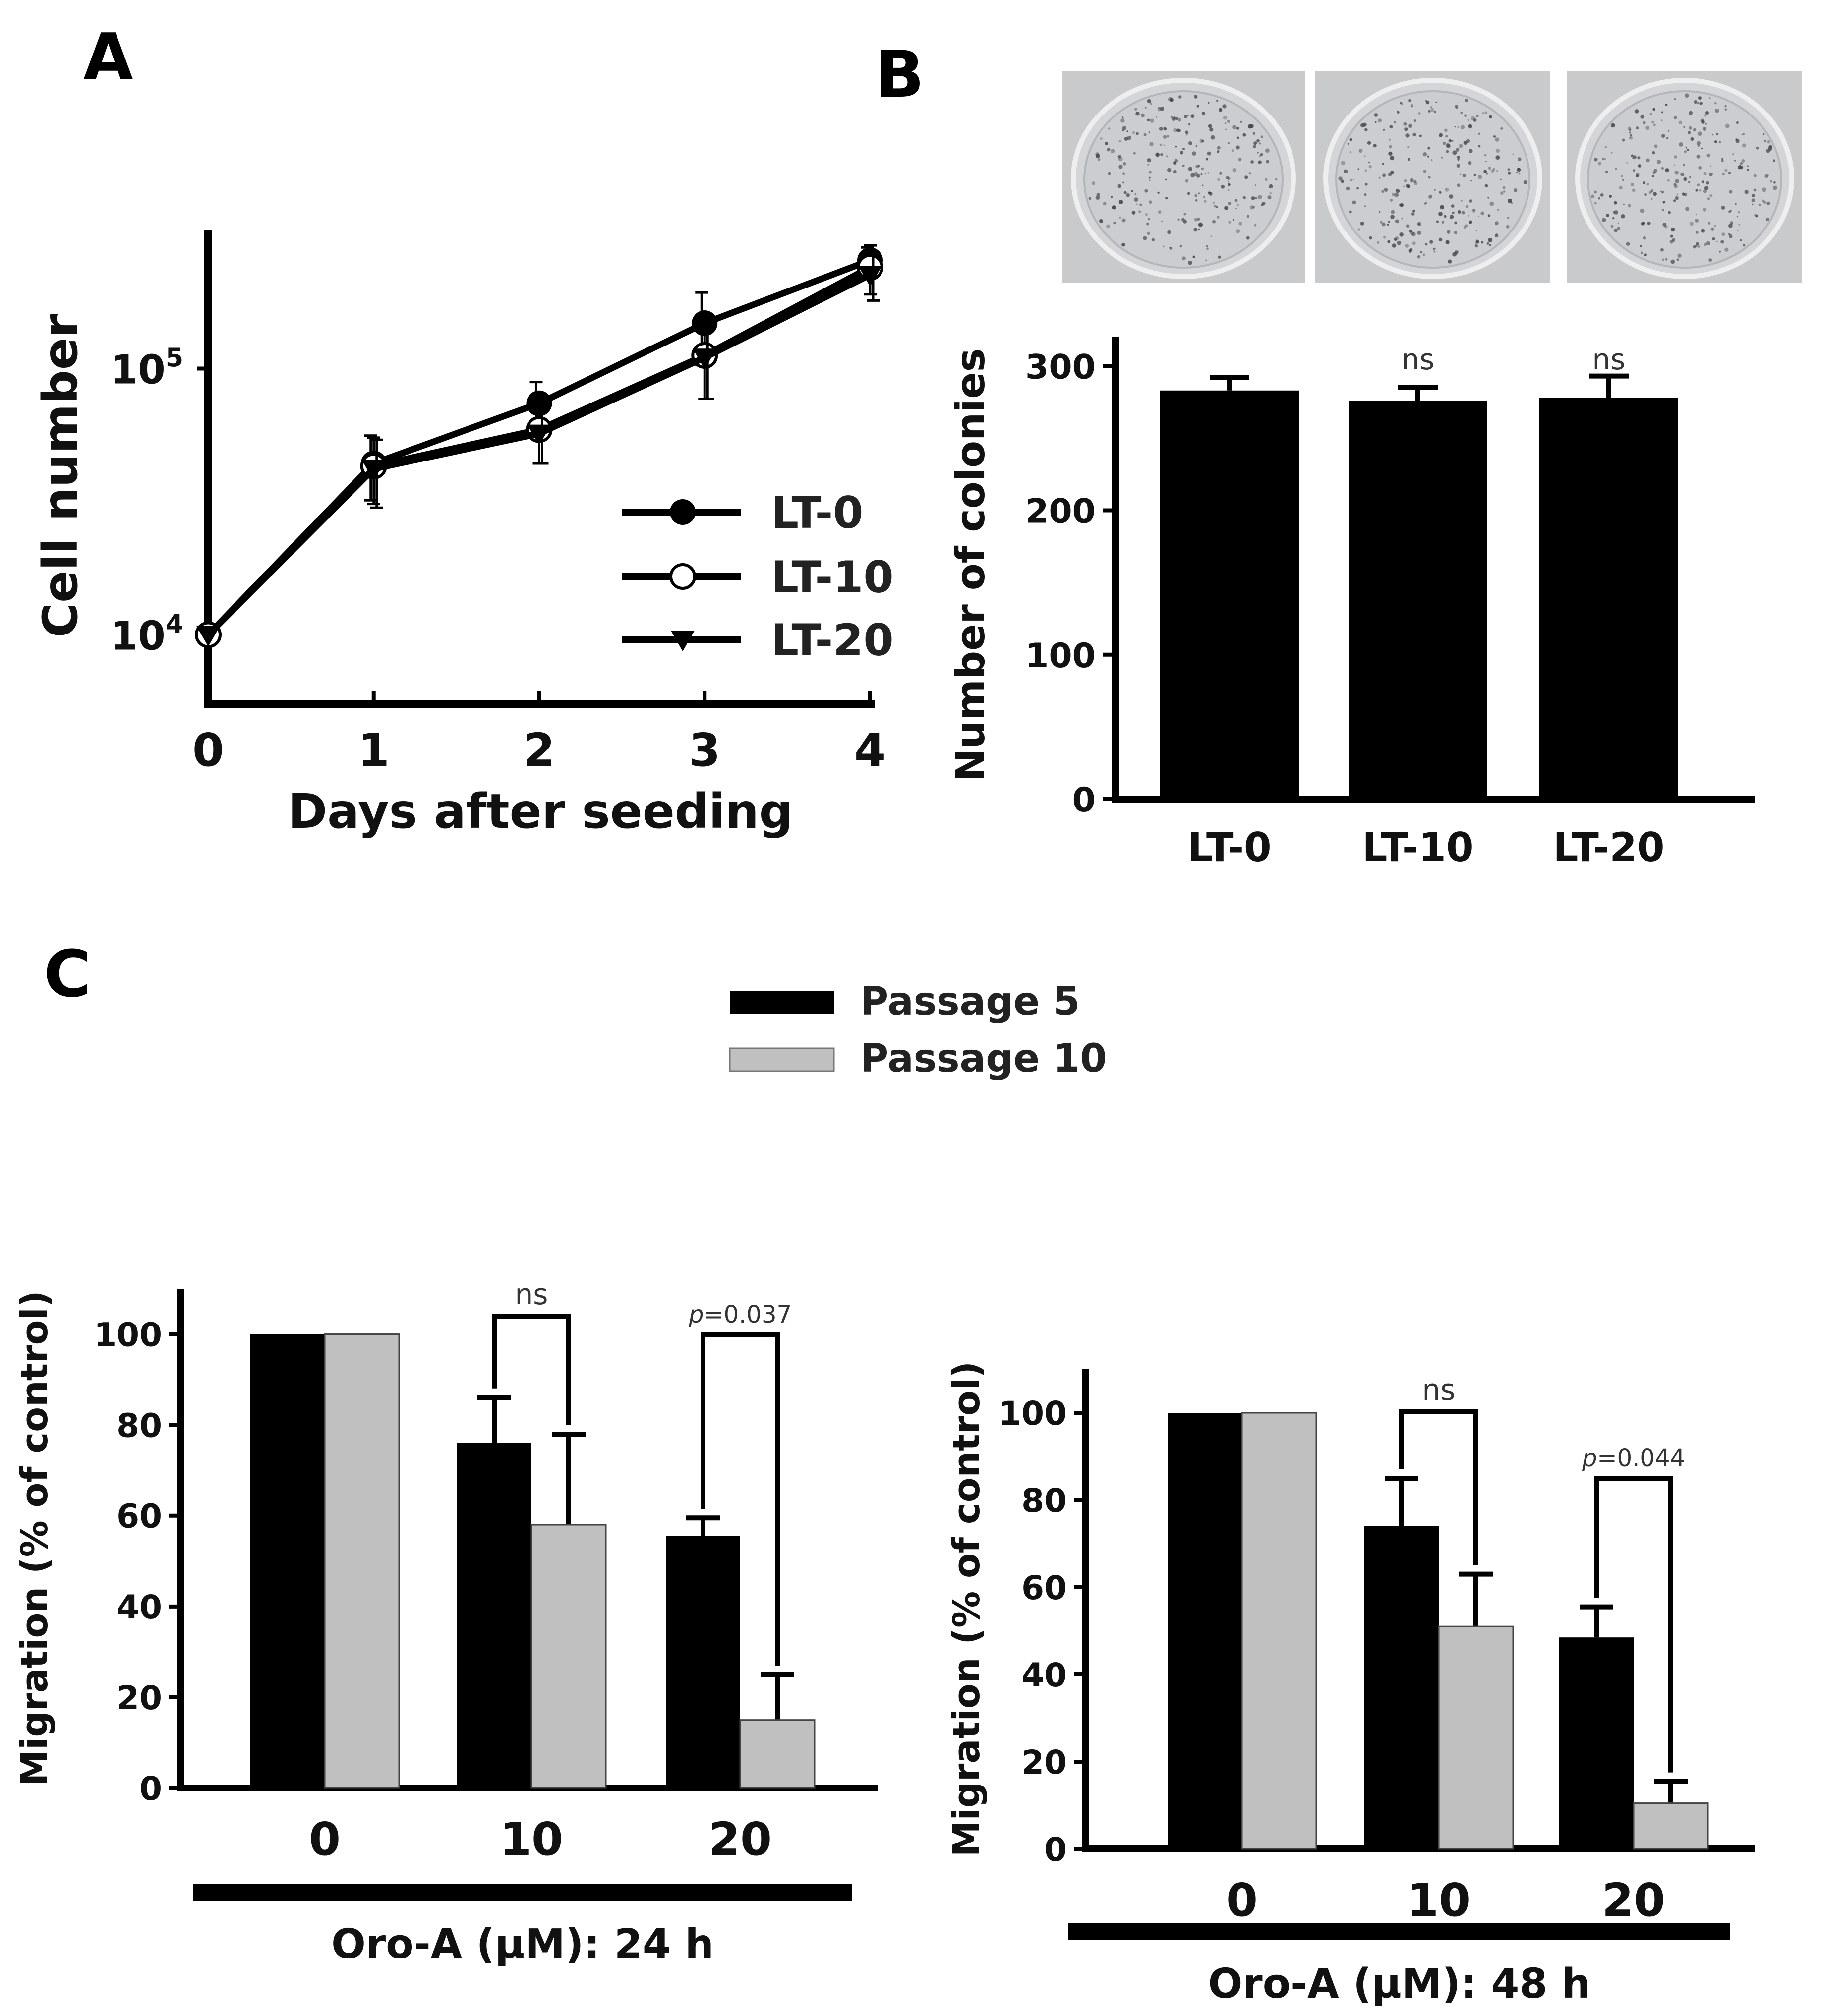  Describe the element at coordinates (918, 1030) in the screenshot. I see `legend-passage: Passage 5 Passage 10` at that location.